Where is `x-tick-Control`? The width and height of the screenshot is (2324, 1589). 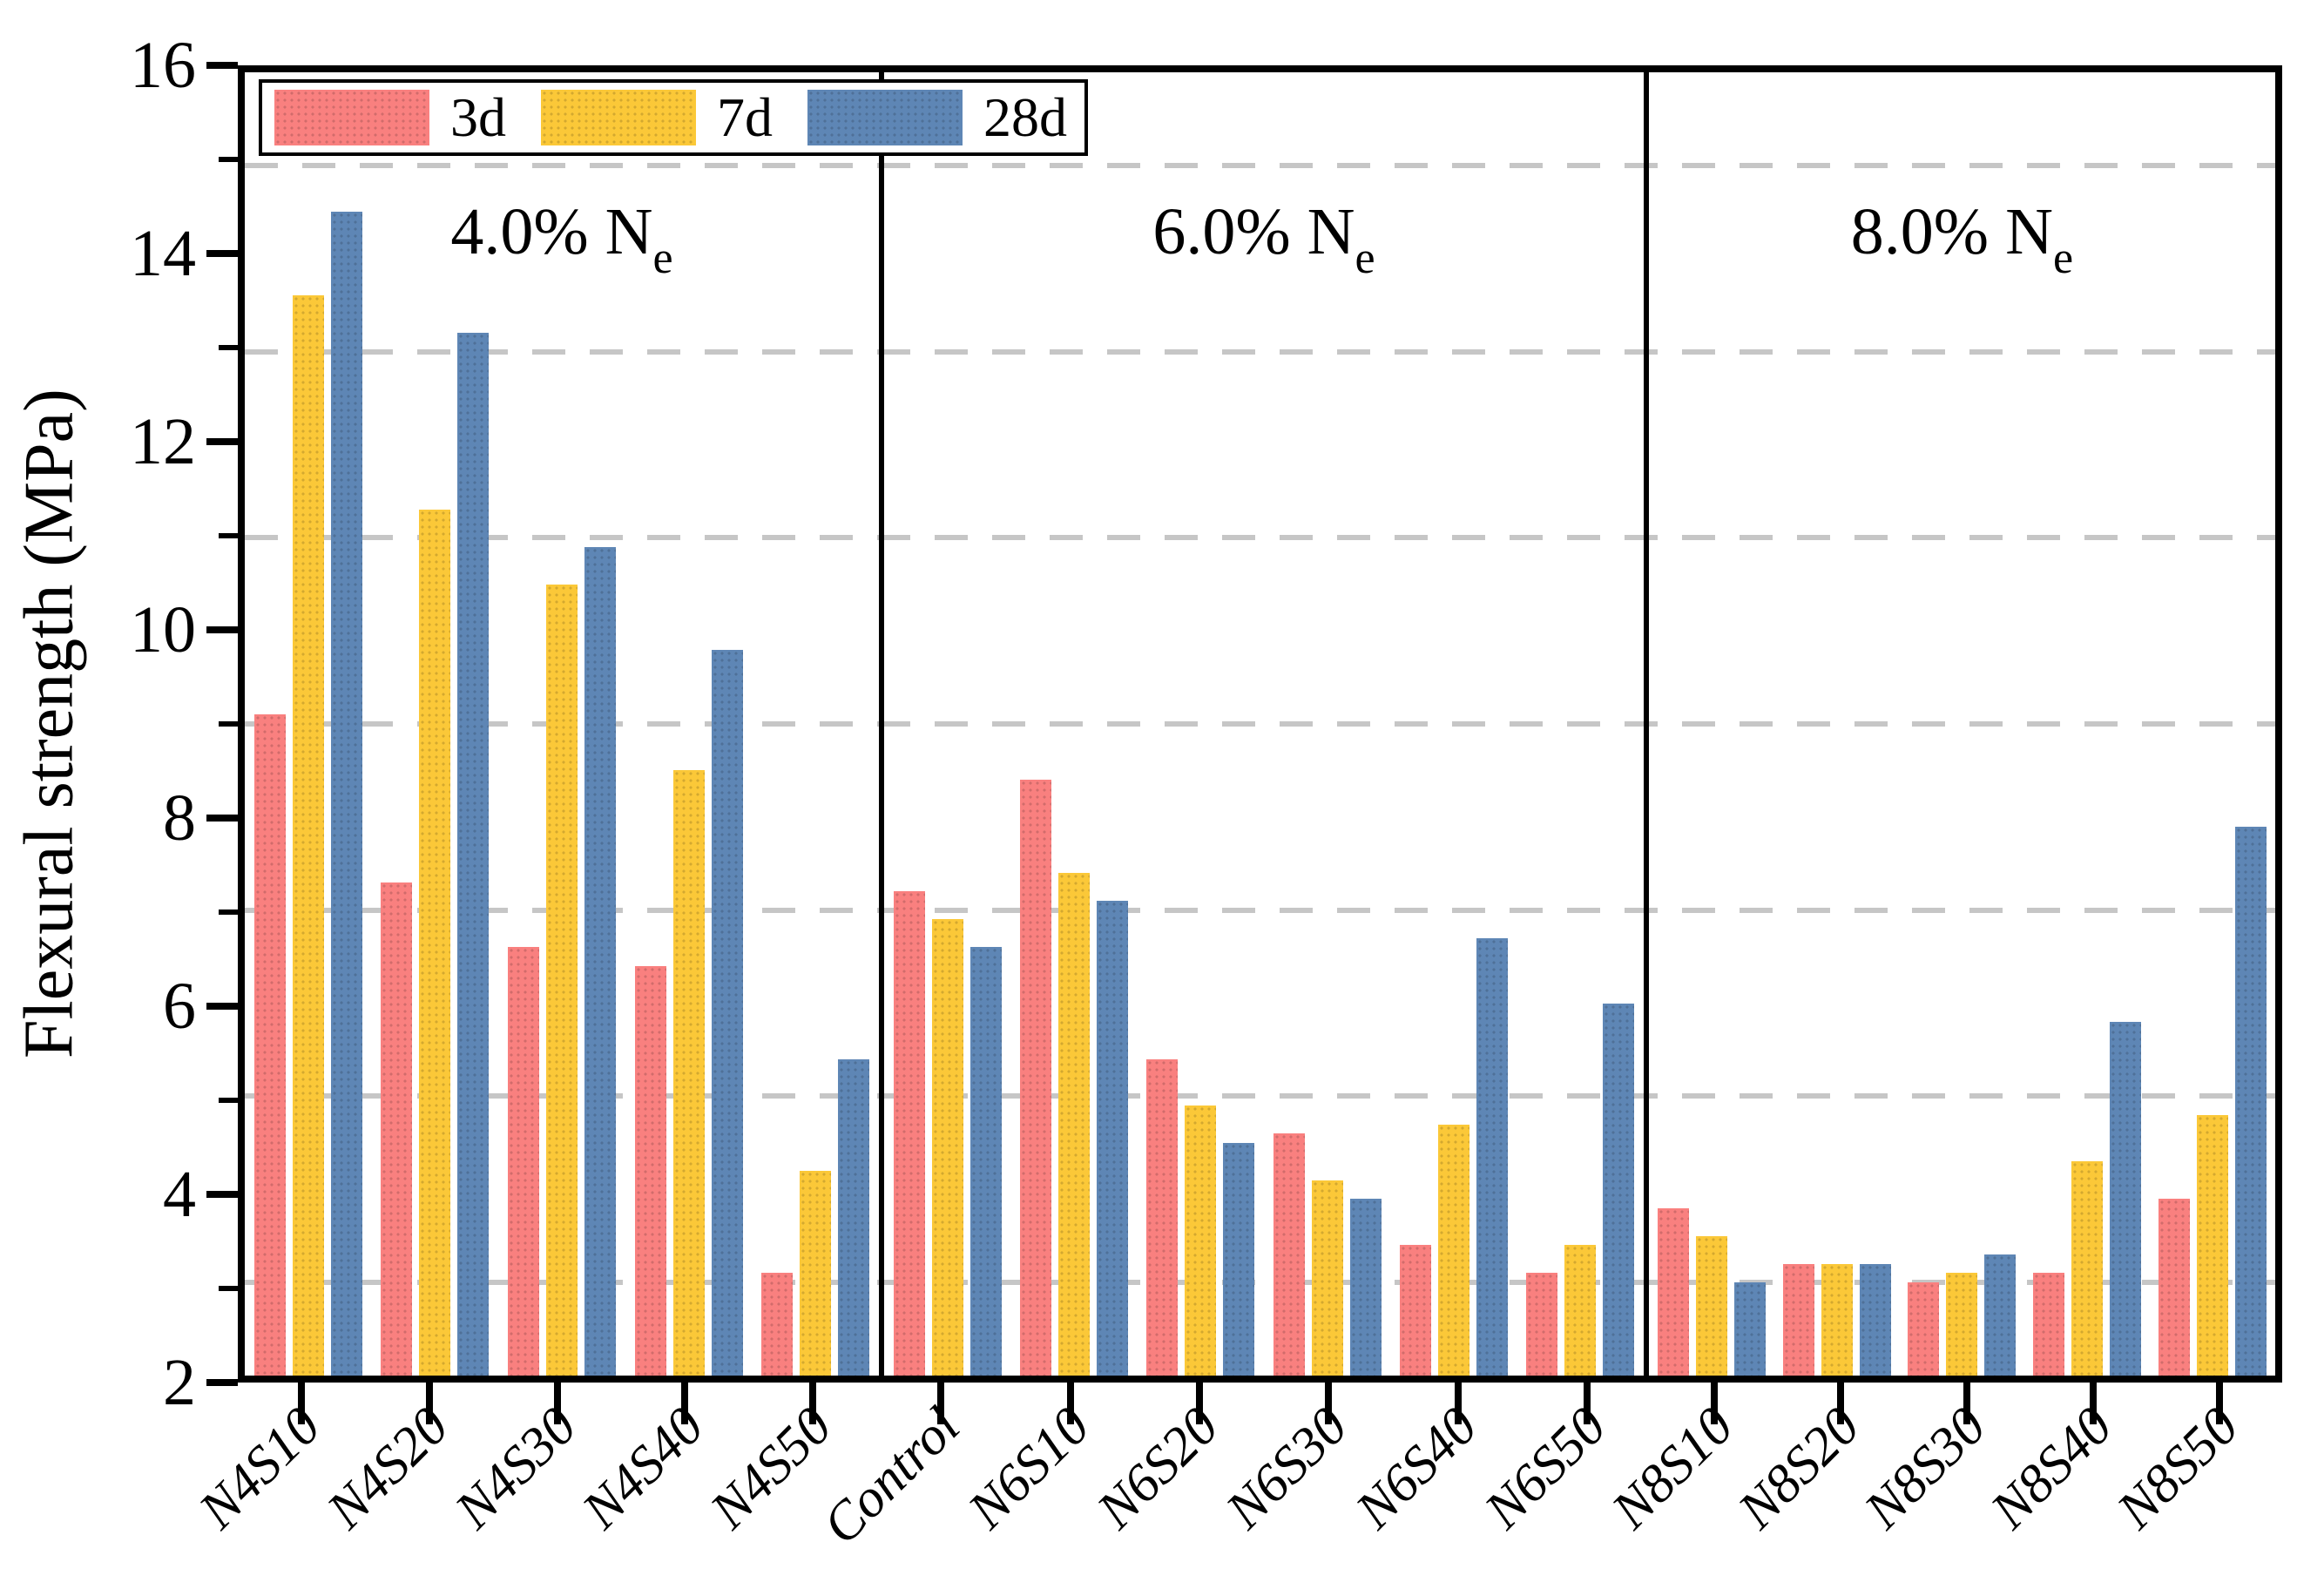 x-tick-Control is located at coordinates (941, 1403).